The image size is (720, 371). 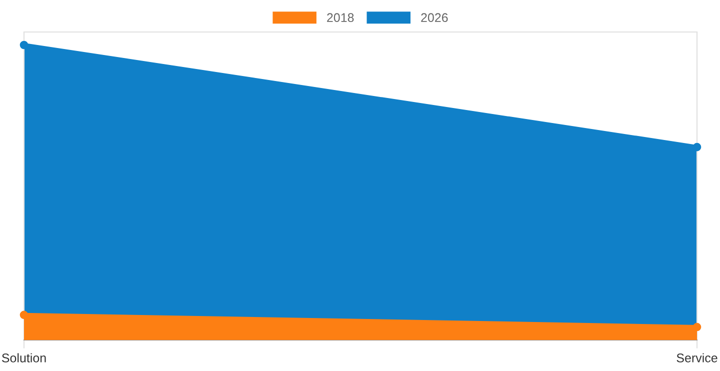 I want to click on x-tick-label: Solution, so click(x=24, y=357).